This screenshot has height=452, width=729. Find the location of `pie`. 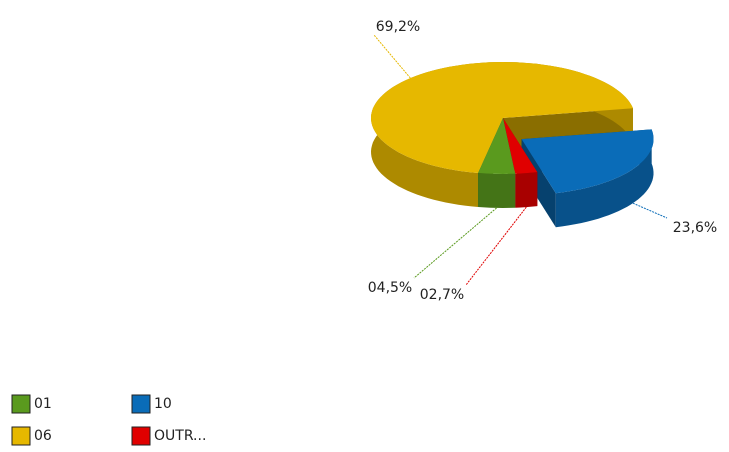

pie is located at coordinates (512, 145).